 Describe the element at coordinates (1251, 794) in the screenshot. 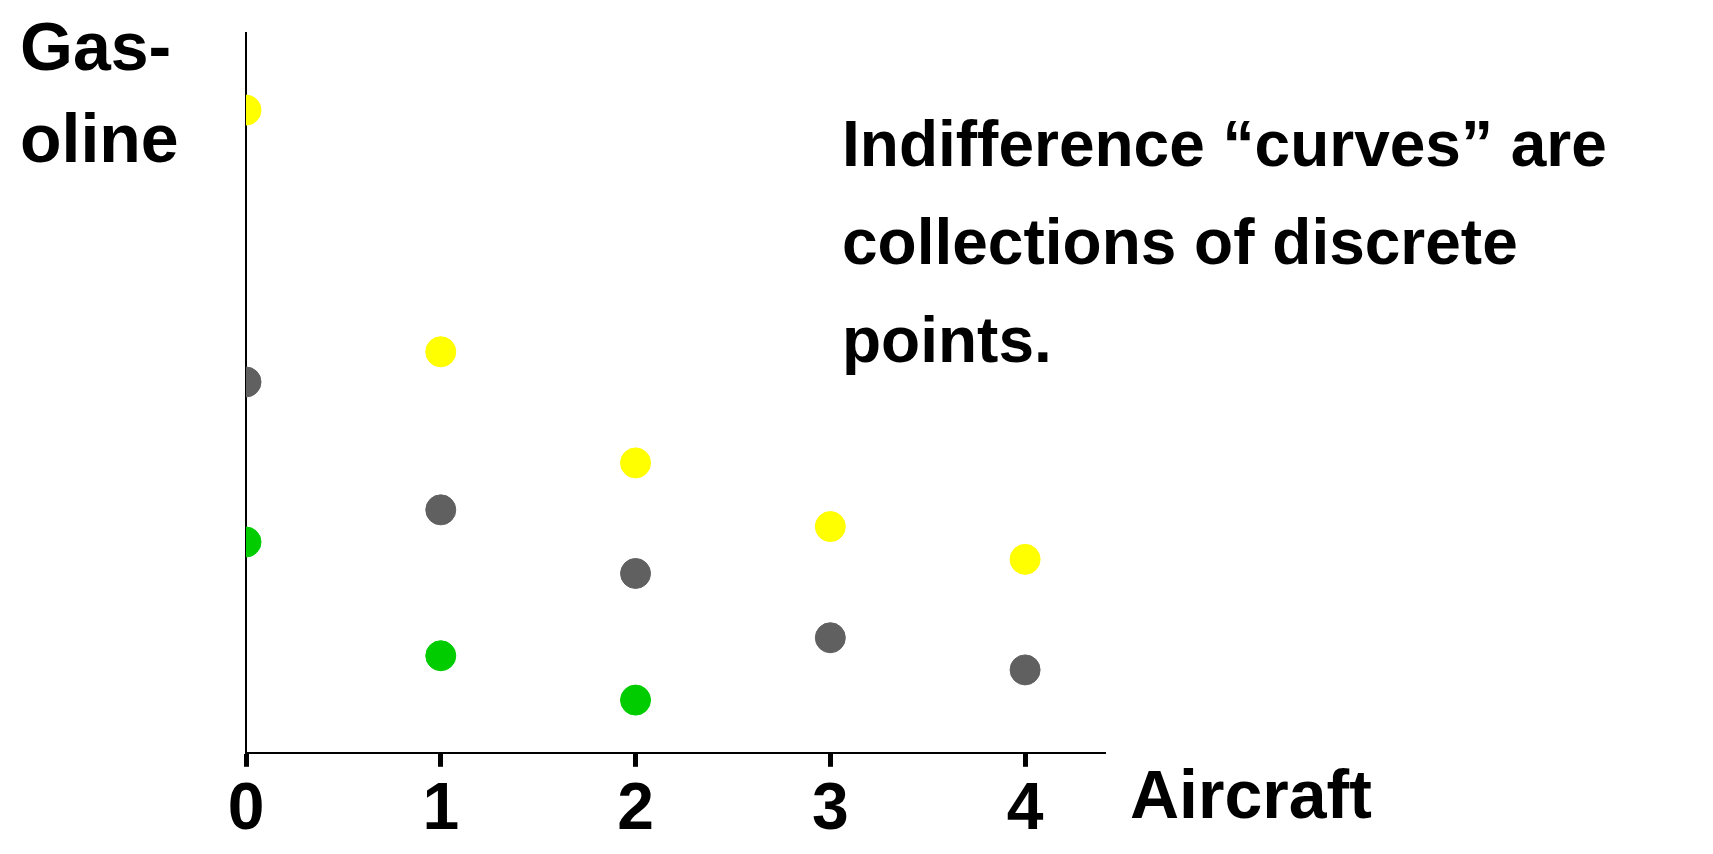

I see `x-axis-title: Aircraft` at that location.